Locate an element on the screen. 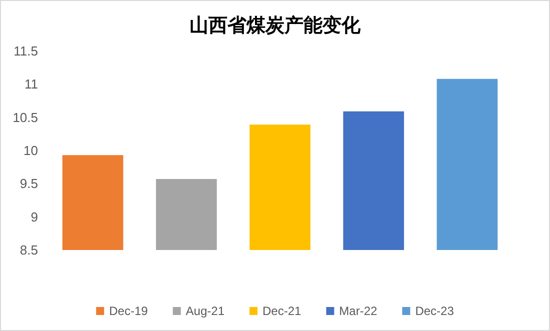  y-tick-label: 10.5 is located at coordinates (25, 117).